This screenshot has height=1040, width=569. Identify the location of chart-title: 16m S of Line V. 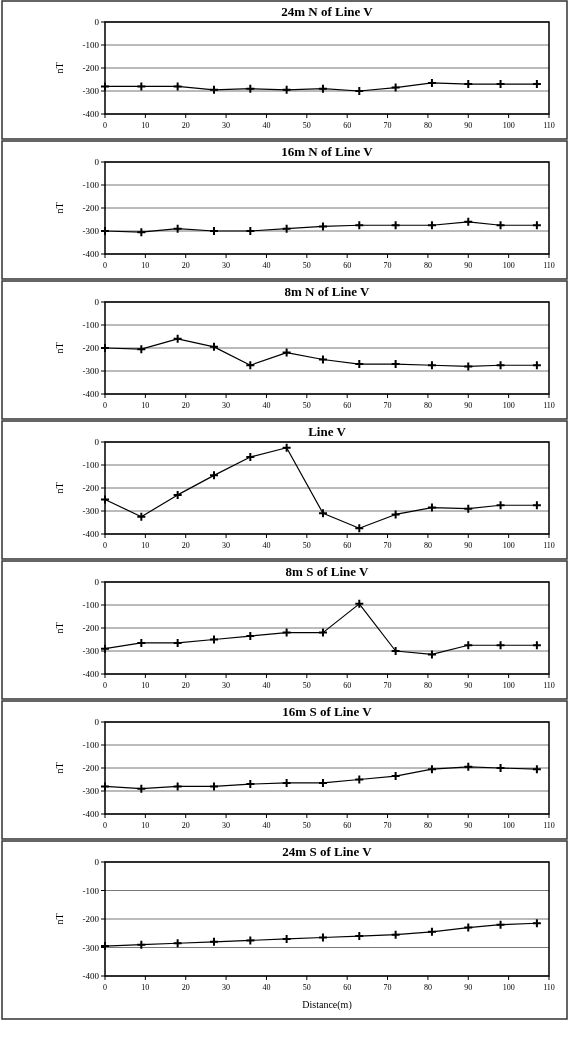
(327, 711).